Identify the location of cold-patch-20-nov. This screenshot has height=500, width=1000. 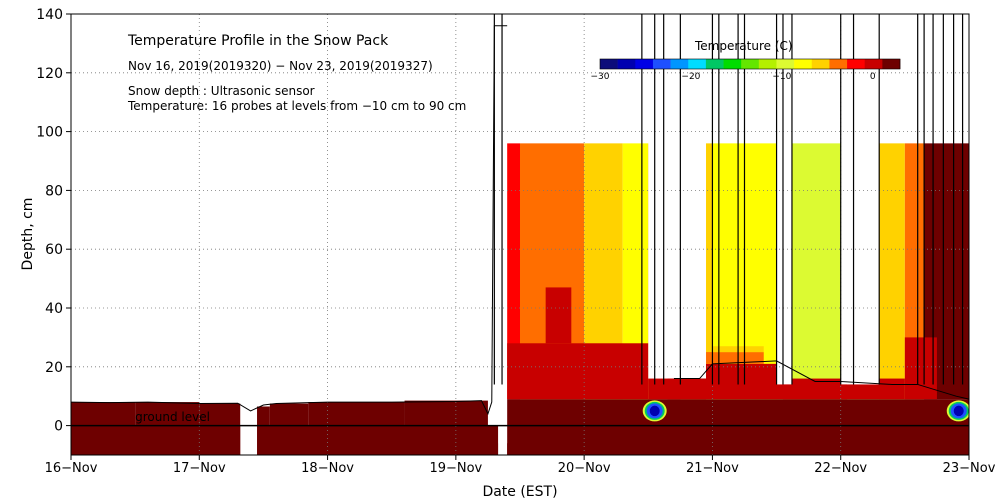
(654, 411).